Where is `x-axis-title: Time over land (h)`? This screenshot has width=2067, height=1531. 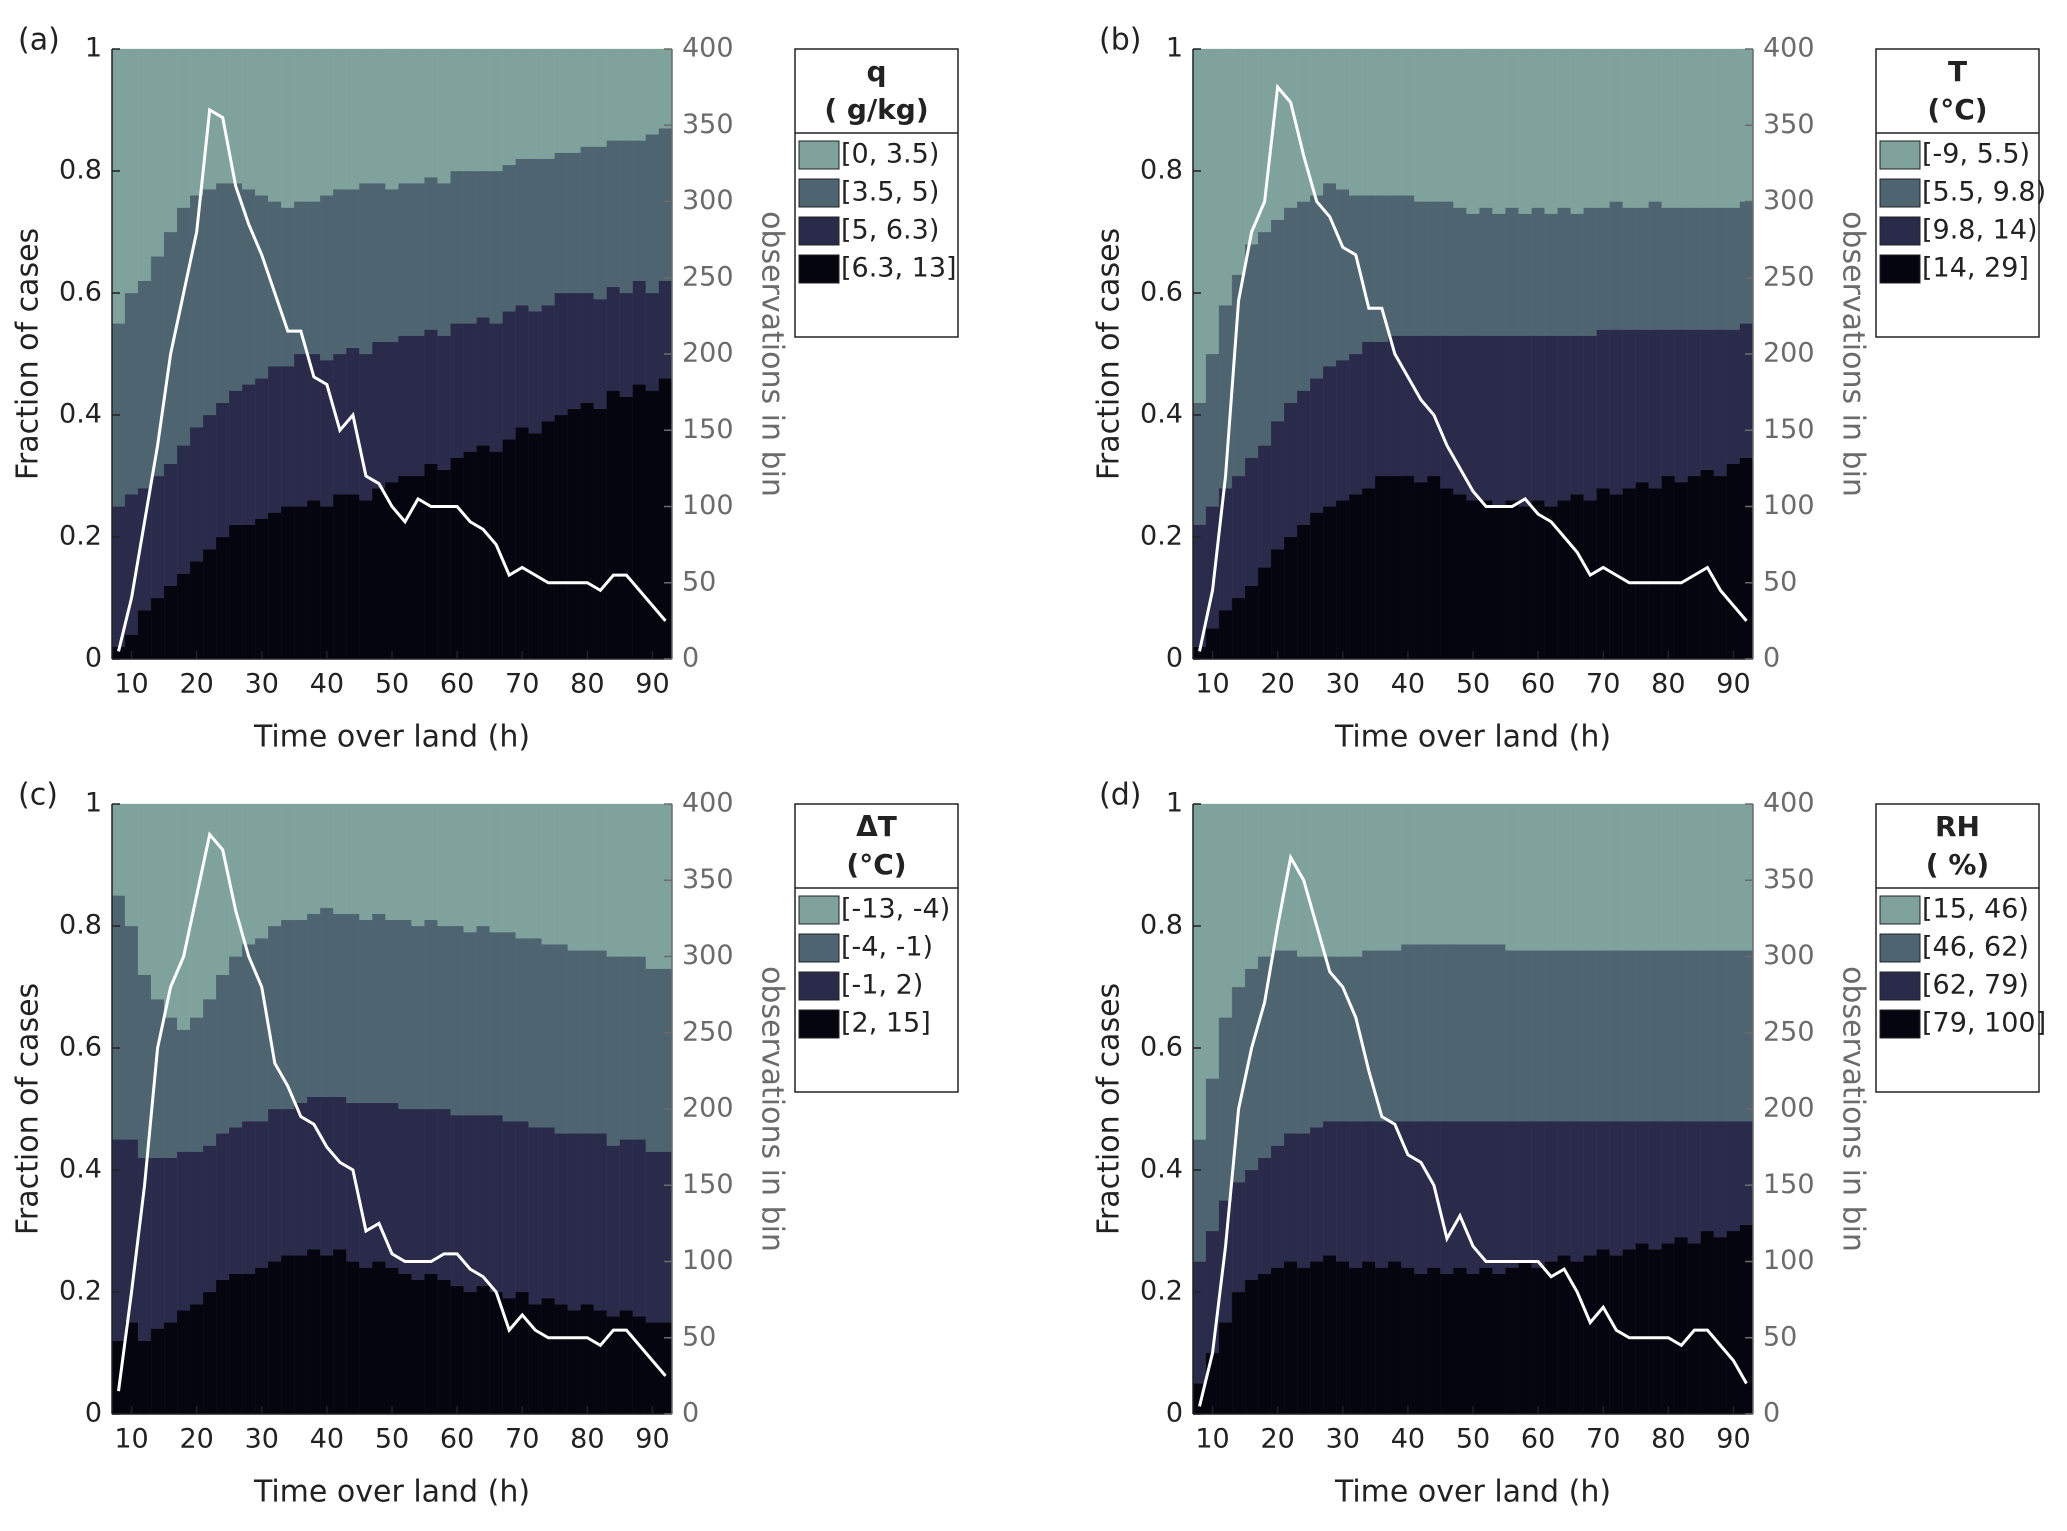
x-axis-title: Time over land (h) is located at coordinates (391, 1492).